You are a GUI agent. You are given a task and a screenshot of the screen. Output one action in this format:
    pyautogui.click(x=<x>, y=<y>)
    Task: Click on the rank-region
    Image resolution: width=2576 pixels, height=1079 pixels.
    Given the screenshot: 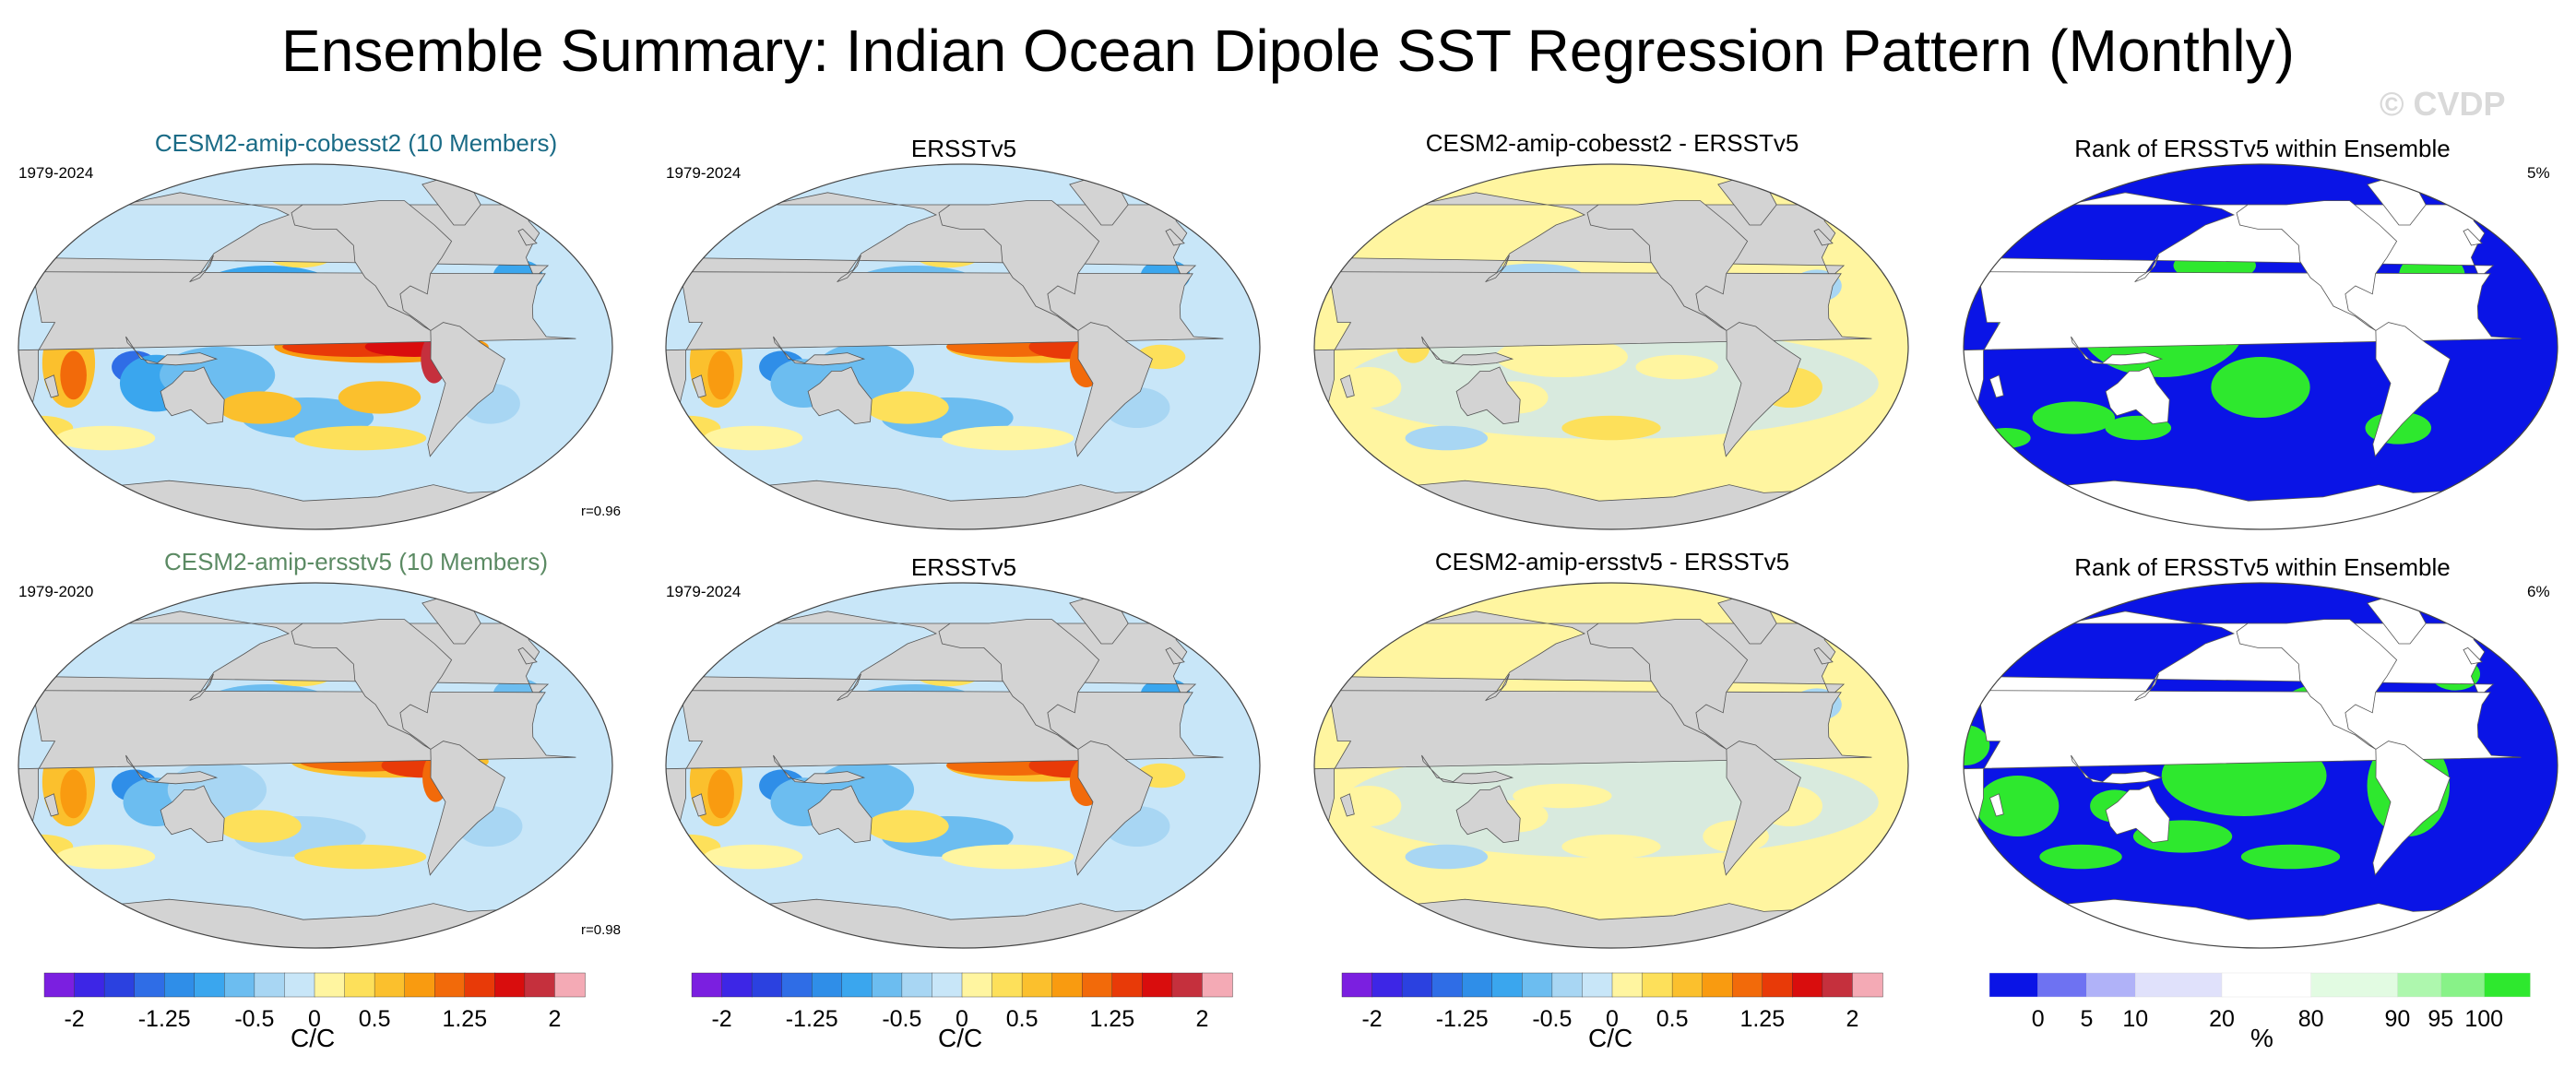 What is the action you would take?
    pyautogui.click(x=2260, y=387)
    